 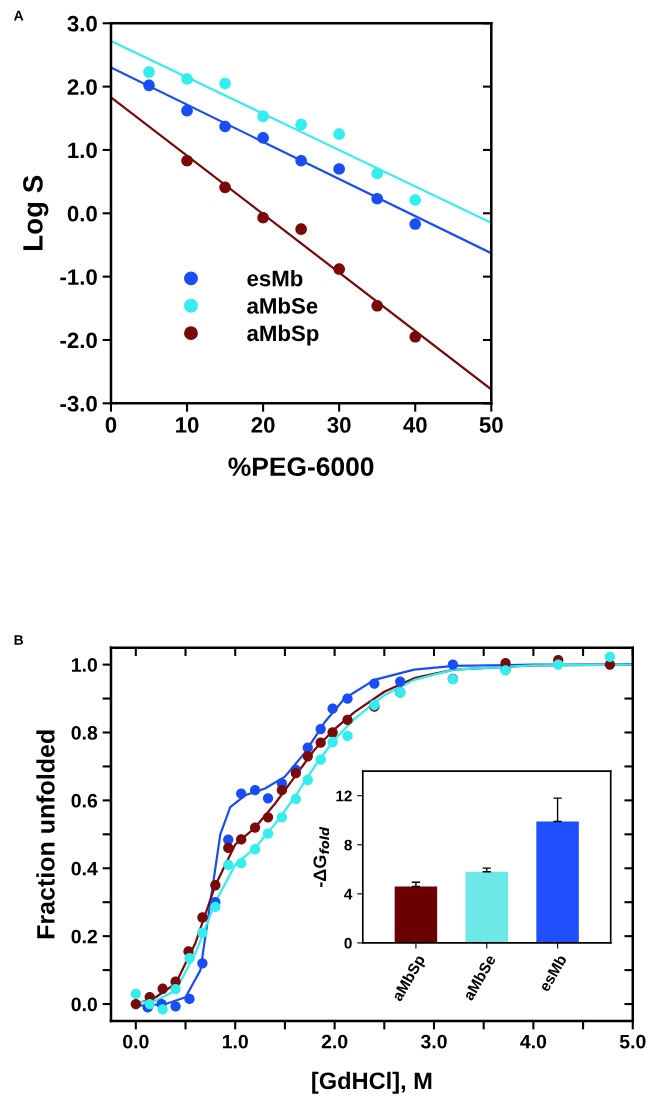 What do you see at coordinates (235, 1041) in the screenshot?
I see `x-tick-label: 1.0` at bounding box center [235, 1041].